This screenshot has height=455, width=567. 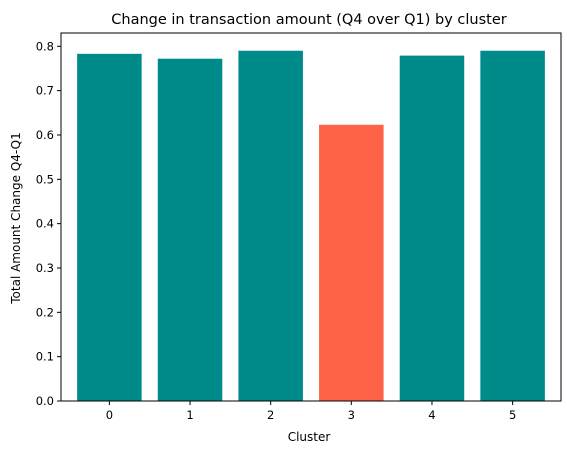 I want to click on x-tick-label: 3, so click(x=351, y=415).